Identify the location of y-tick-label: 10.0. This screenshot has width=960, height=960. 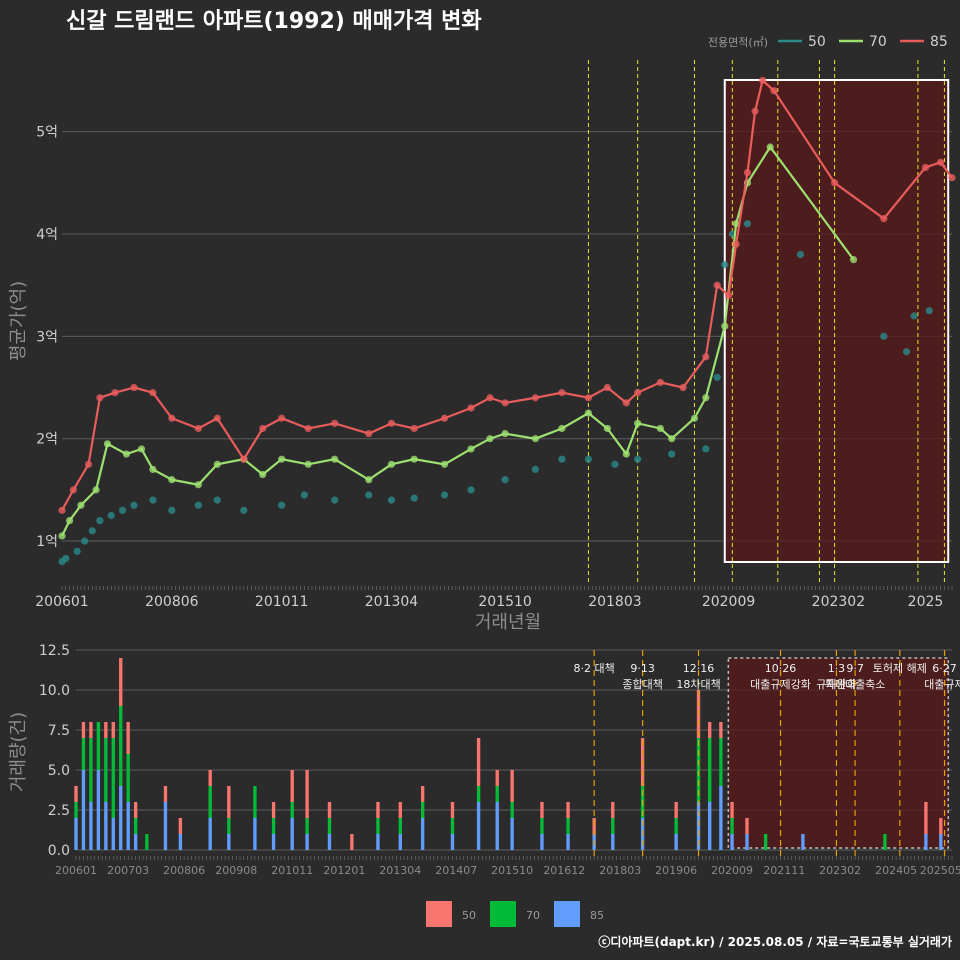
(54, 691).